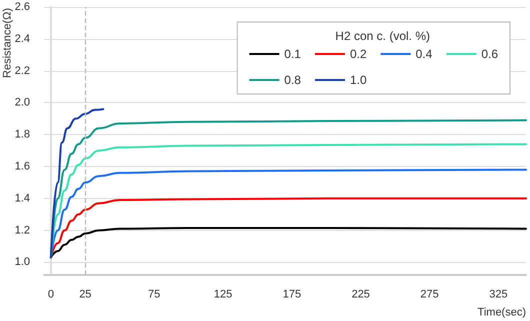  What do you see at coordinates (22, 70) in the screenshot?
I see `y-tick-label: 2.2` at bounding box center [22, 70].